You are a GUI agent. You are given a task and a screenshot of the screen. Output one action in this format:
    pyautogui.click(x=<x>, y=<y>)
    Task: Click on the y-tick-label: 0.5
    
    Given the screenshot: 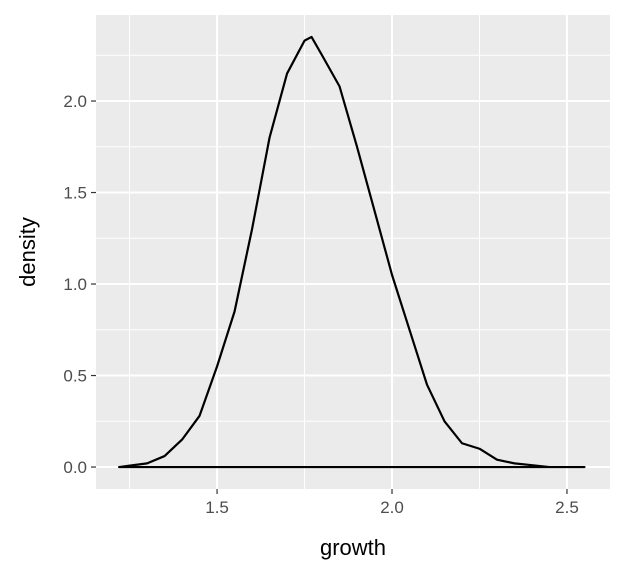 What is the action you would take?
    pyautogui.click(x=75, y=376)
    